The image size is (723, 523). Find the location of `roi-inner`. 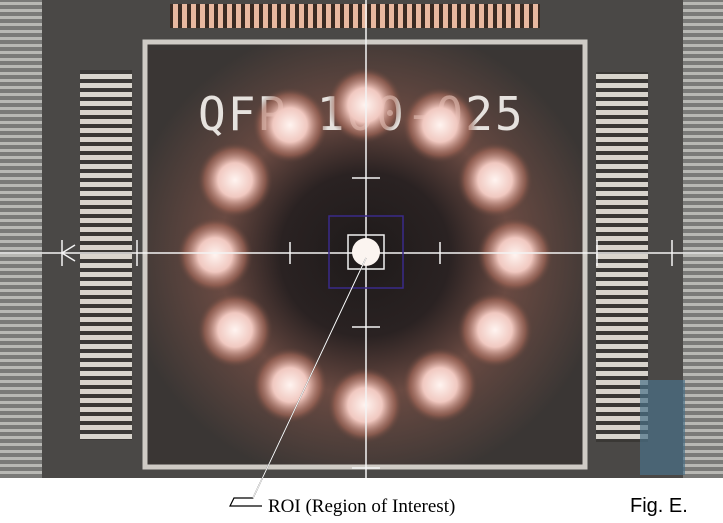

roi-inner is located at coordinates (366, 252).